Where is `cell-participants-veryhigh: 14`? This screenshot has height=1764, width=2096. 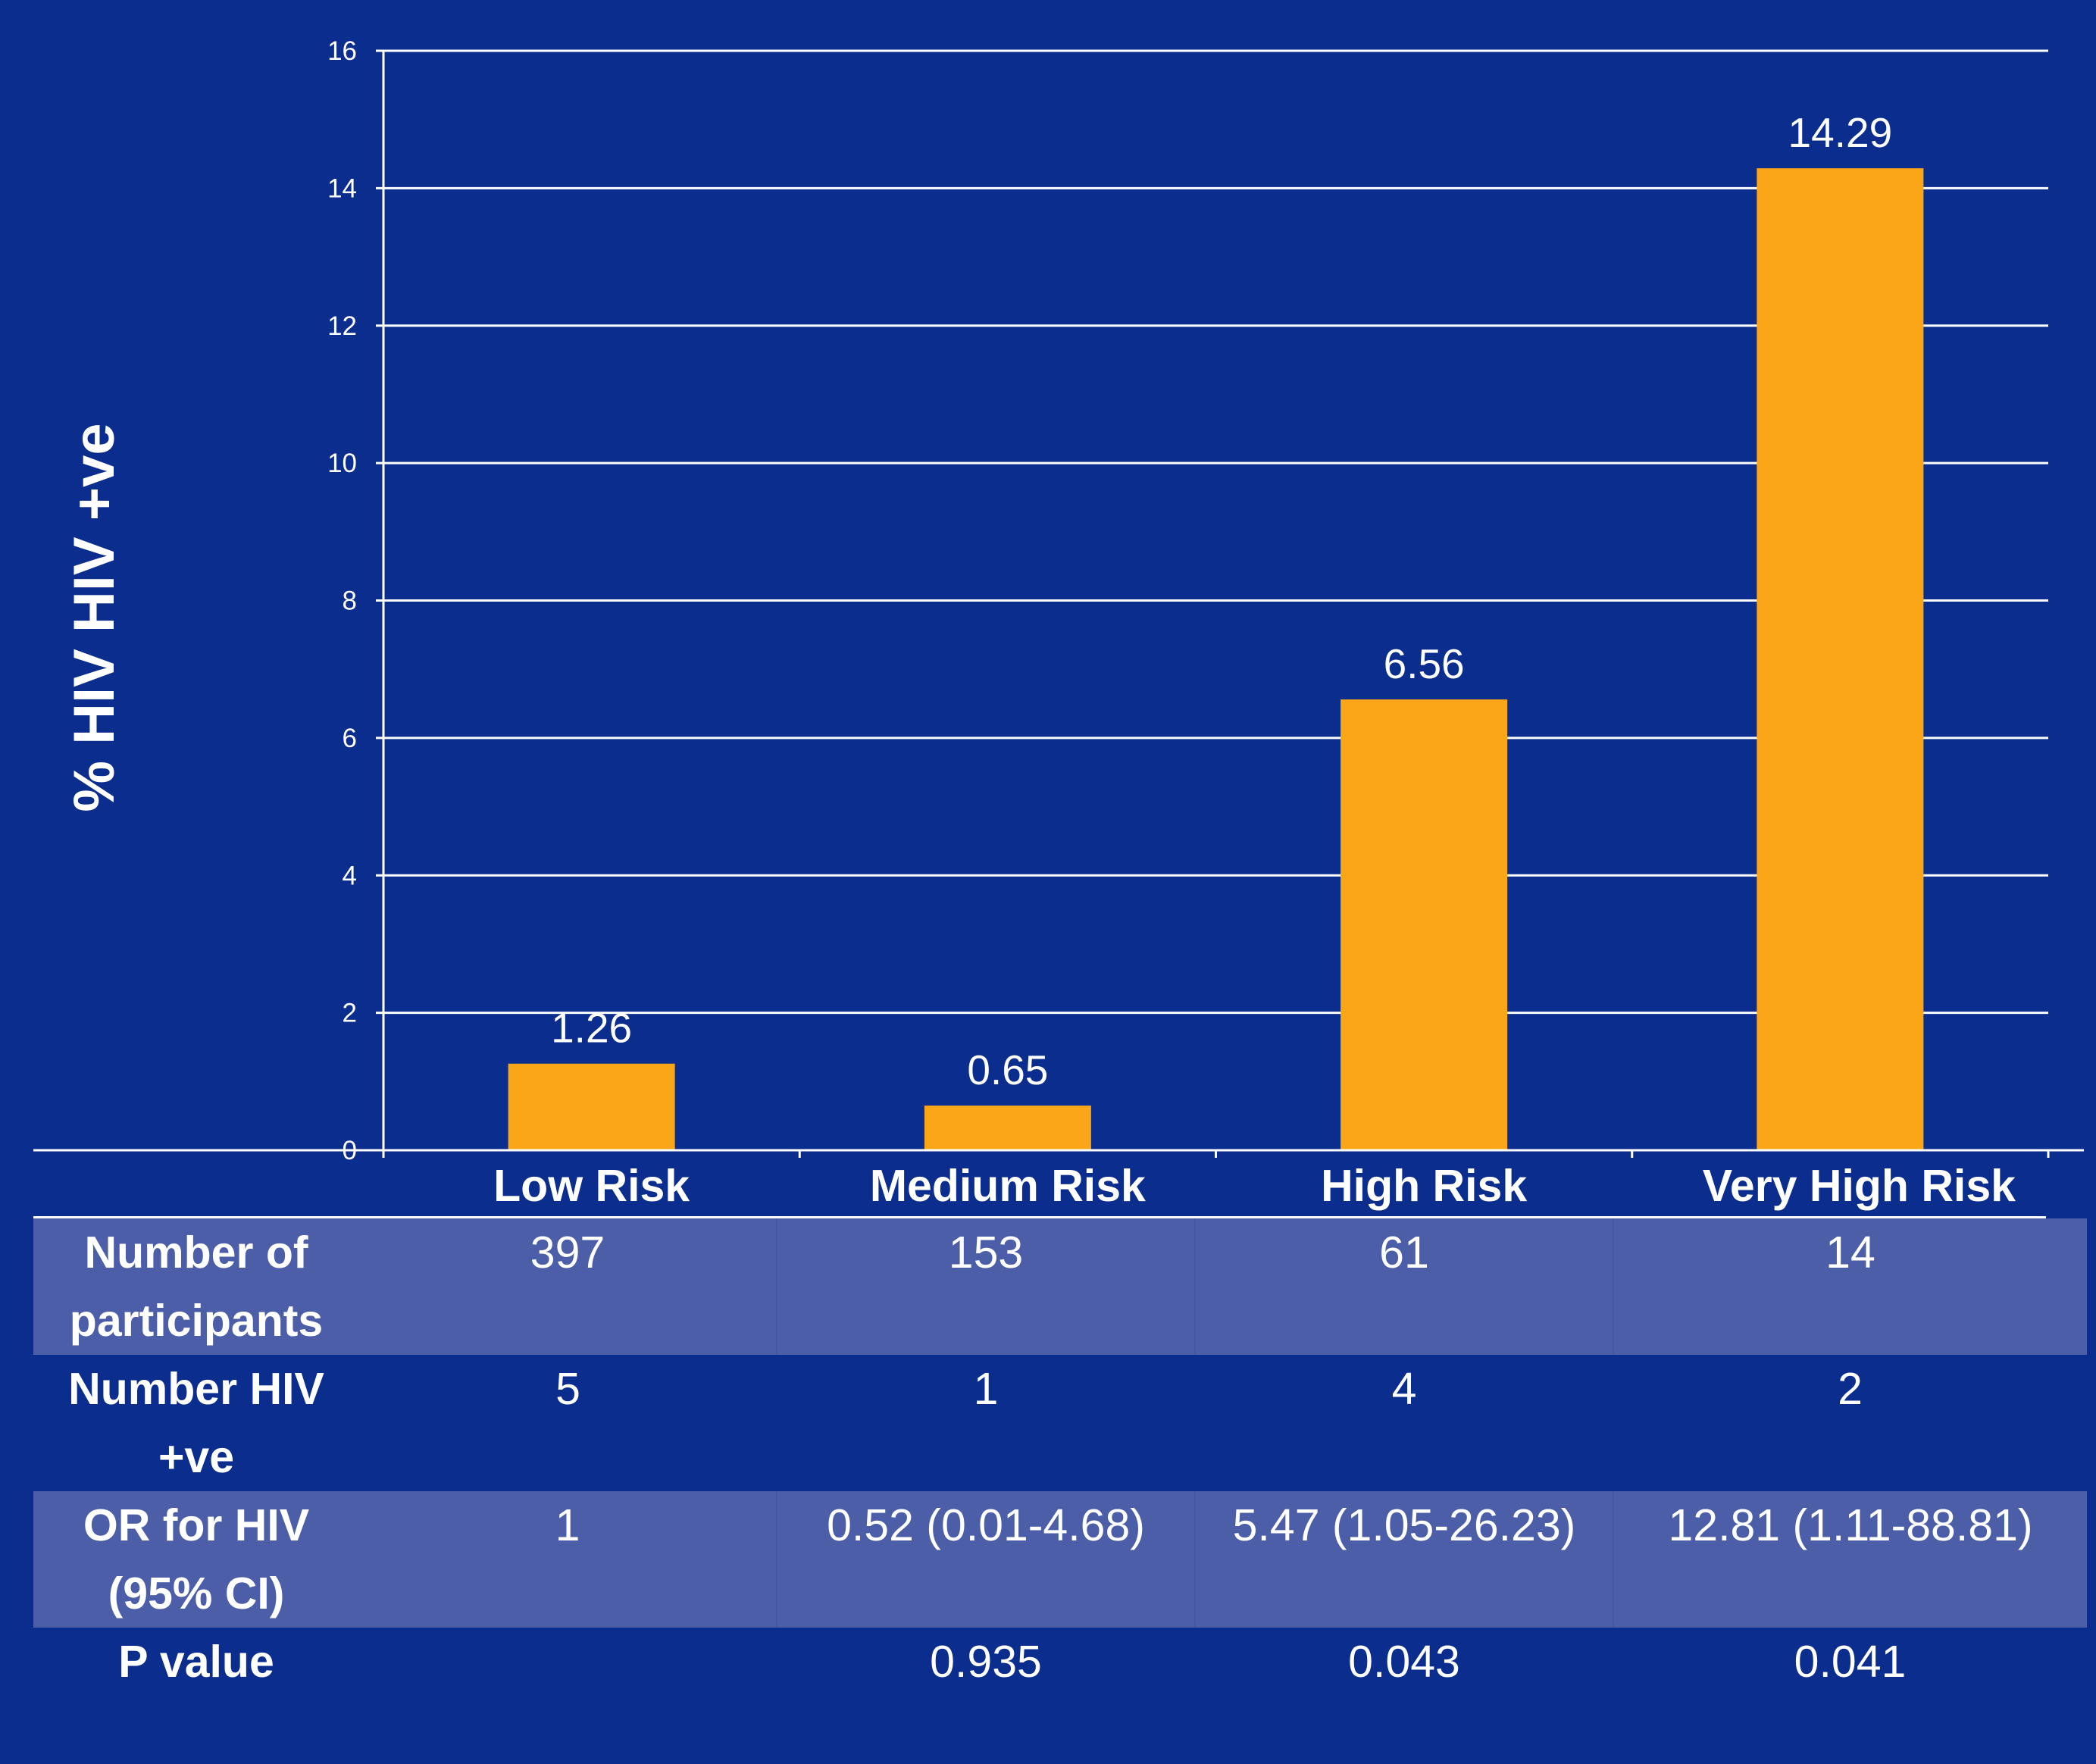
cell-participants-veryhigh: 14 is located at coordinates (1850, 1286).